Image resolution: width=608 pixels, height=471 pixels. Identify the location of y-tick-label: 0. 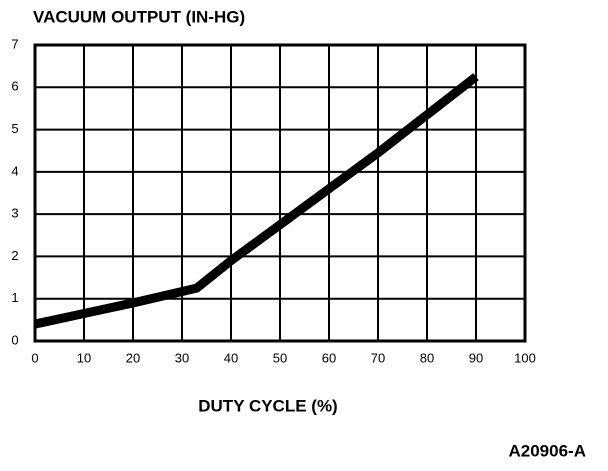
(14, 339).